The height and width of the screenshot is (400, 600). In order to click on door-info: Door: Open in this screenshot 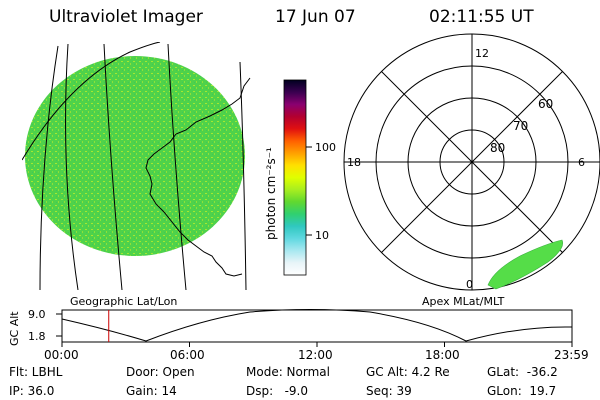, I will do `click(160, 372)`.